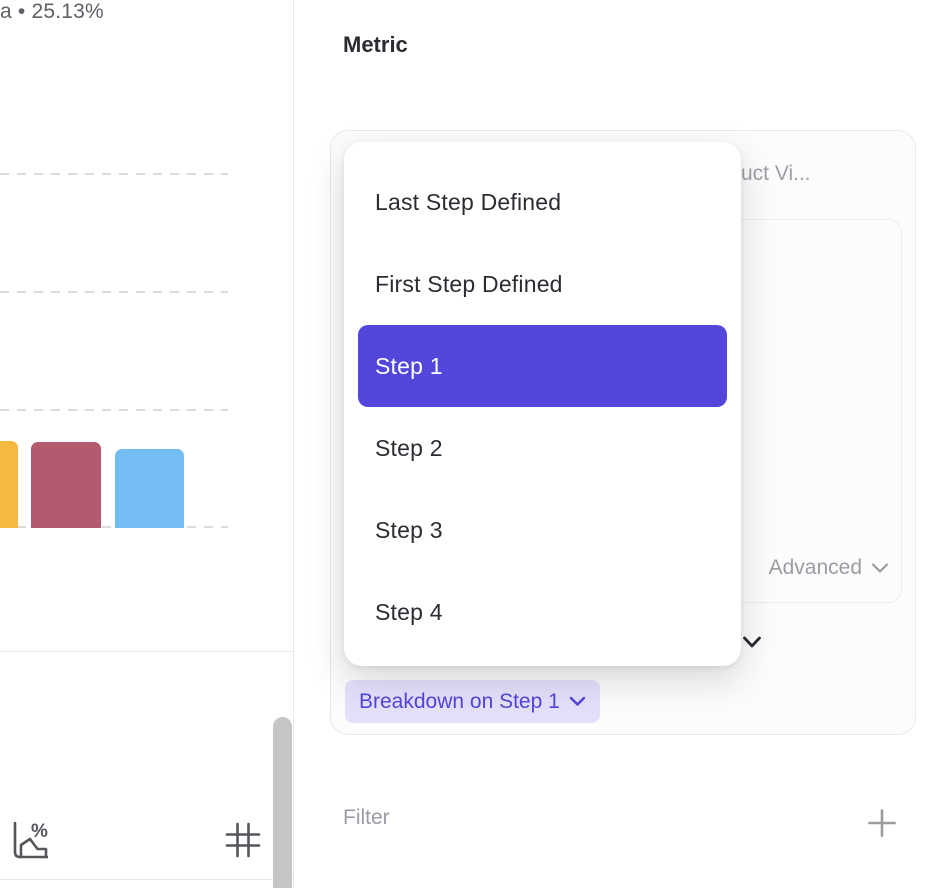  Describe the element at coordinates (366, 817) in the screenshot. I see `filter-section-title: Filter` at that location.